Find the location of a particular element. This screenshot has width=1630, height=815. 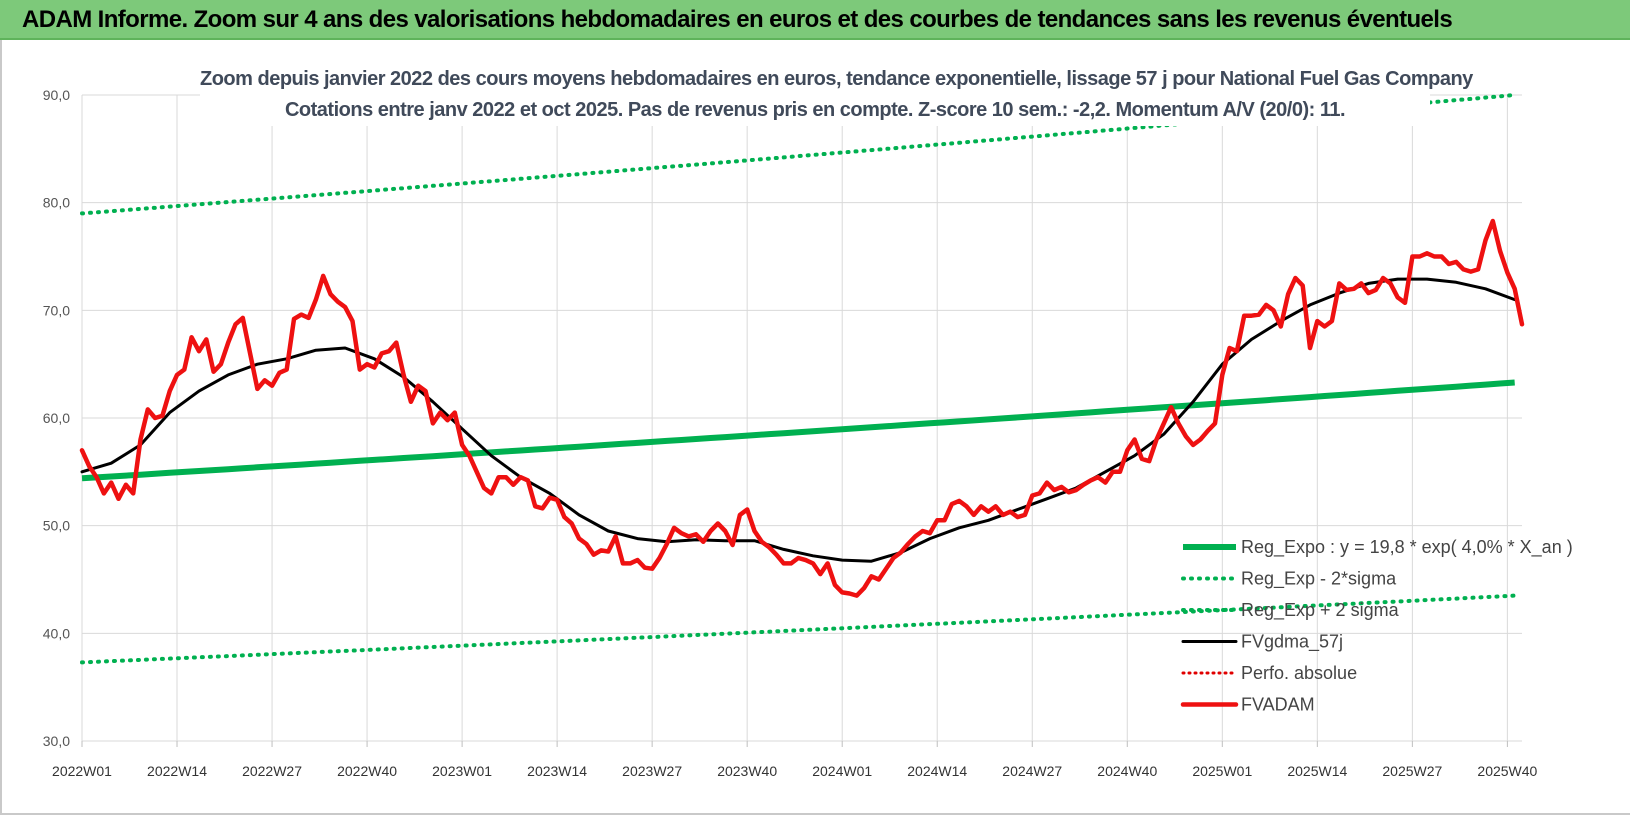

x-tick-label: 2023W40 is located at coordinates (747, 771).